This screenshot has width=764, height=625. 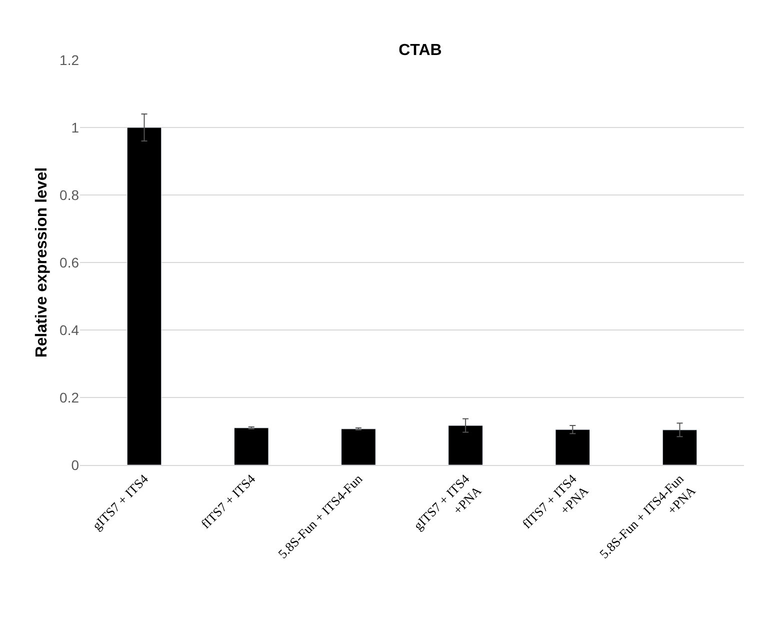 What do you see at coordinates (70, 262) in the screenshot?
I see `y-tick-label: 0.6` at bounding box center [70, 262].